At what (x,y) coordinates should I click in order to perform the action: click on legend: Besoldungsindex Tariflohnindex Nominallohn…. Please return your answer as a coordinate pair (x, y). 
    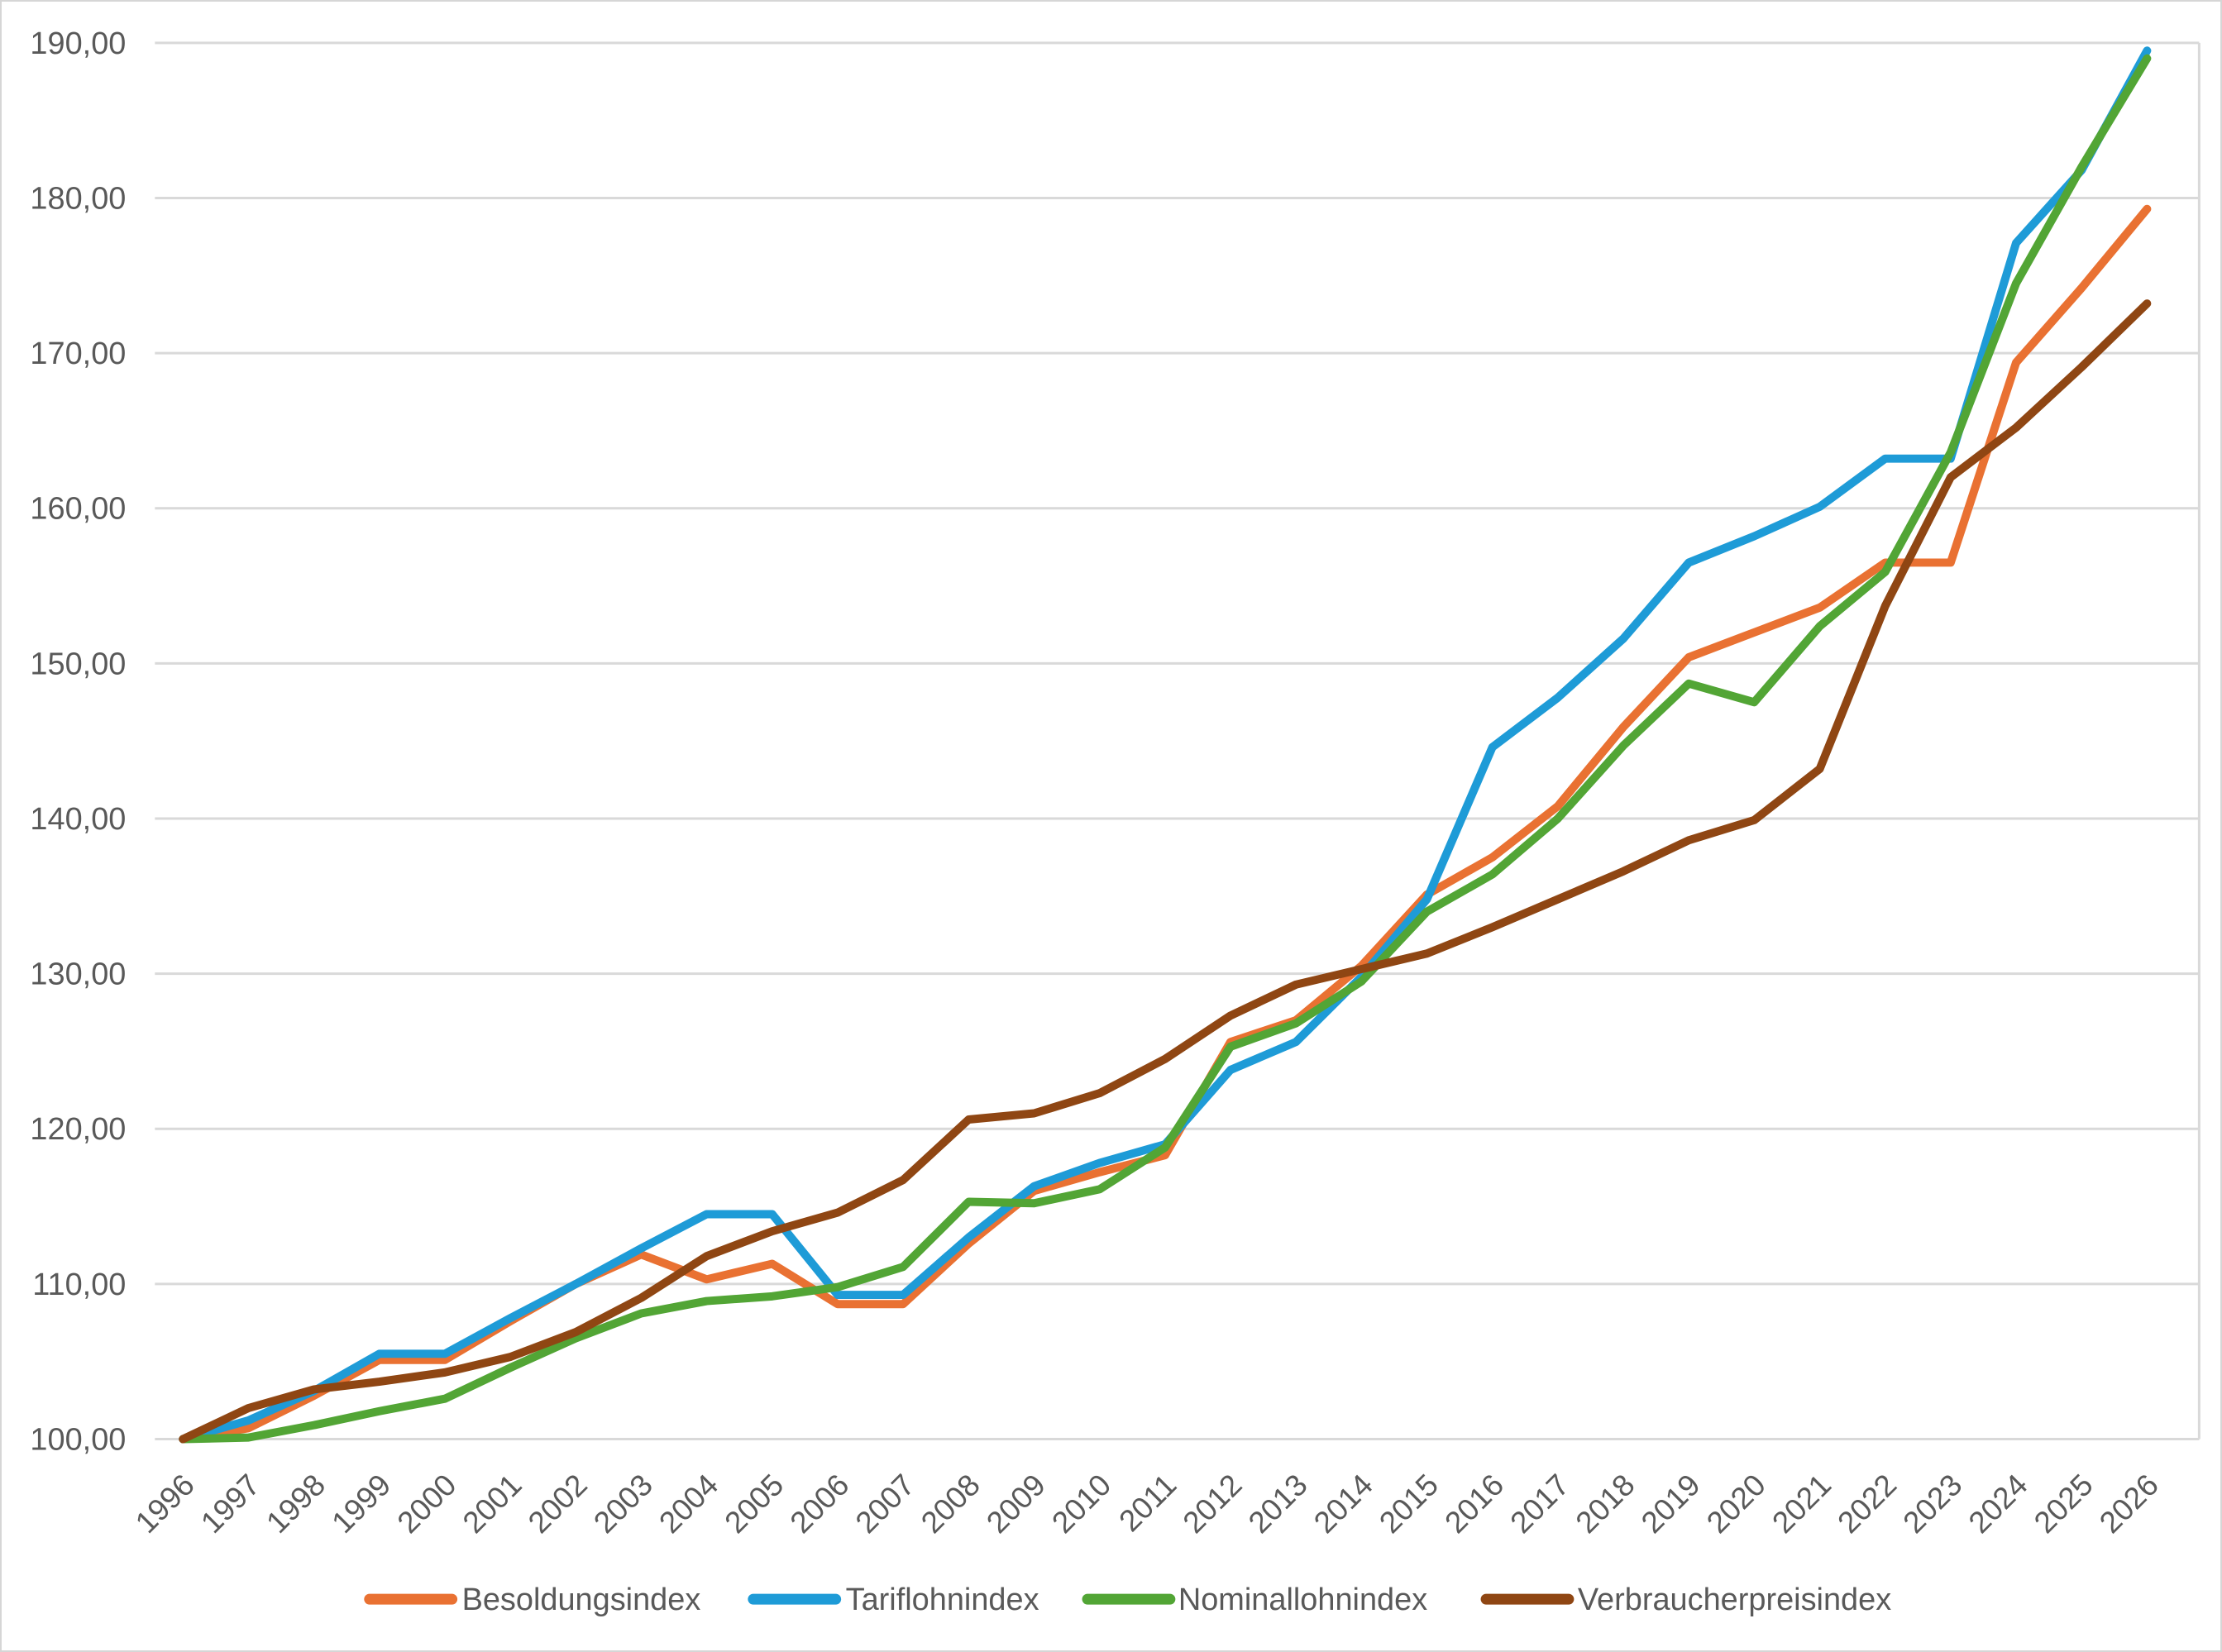
    Looking at the image, I should click on (1128, 1600).